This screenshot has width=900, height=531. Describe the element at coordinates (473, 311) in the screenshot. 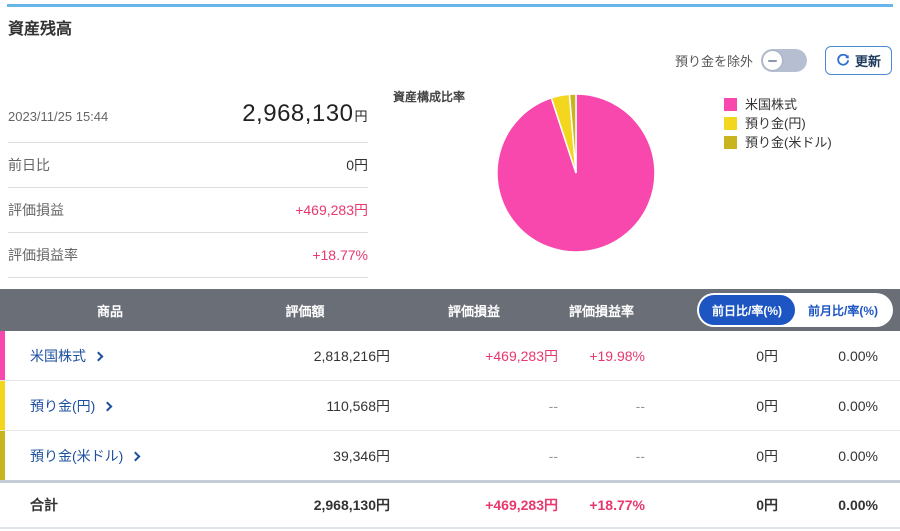

I see `col-header-pl: 評価損益` at that location.